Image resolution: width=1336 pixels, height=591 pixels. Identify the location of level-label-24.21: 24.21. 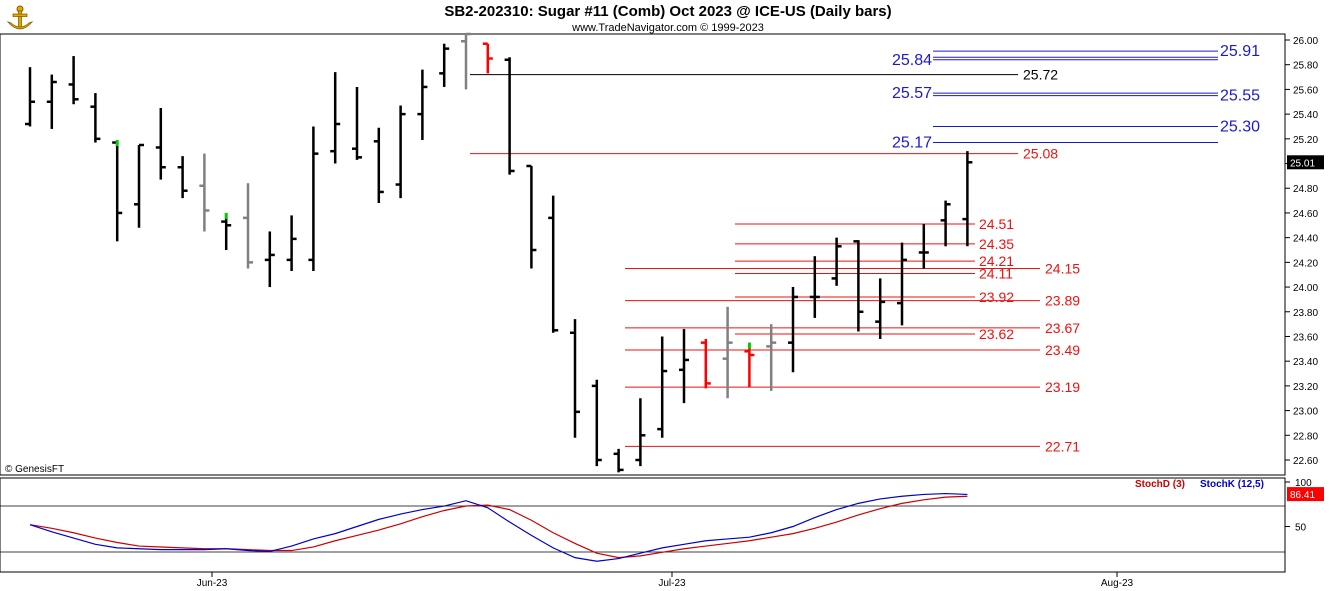
(996, 261).